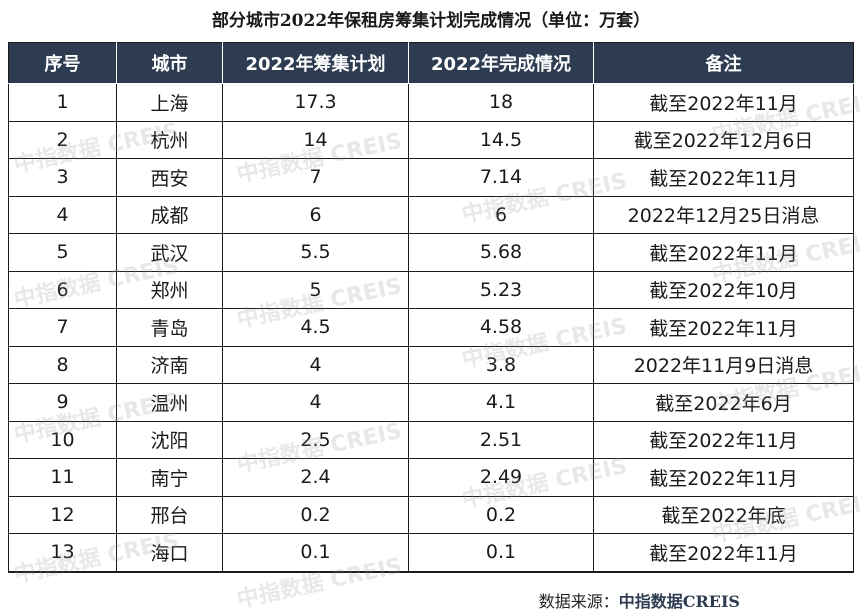 The height and width of the screenshot is (614, 862). I want to click on cell-city: 海口, so click(169, 553).